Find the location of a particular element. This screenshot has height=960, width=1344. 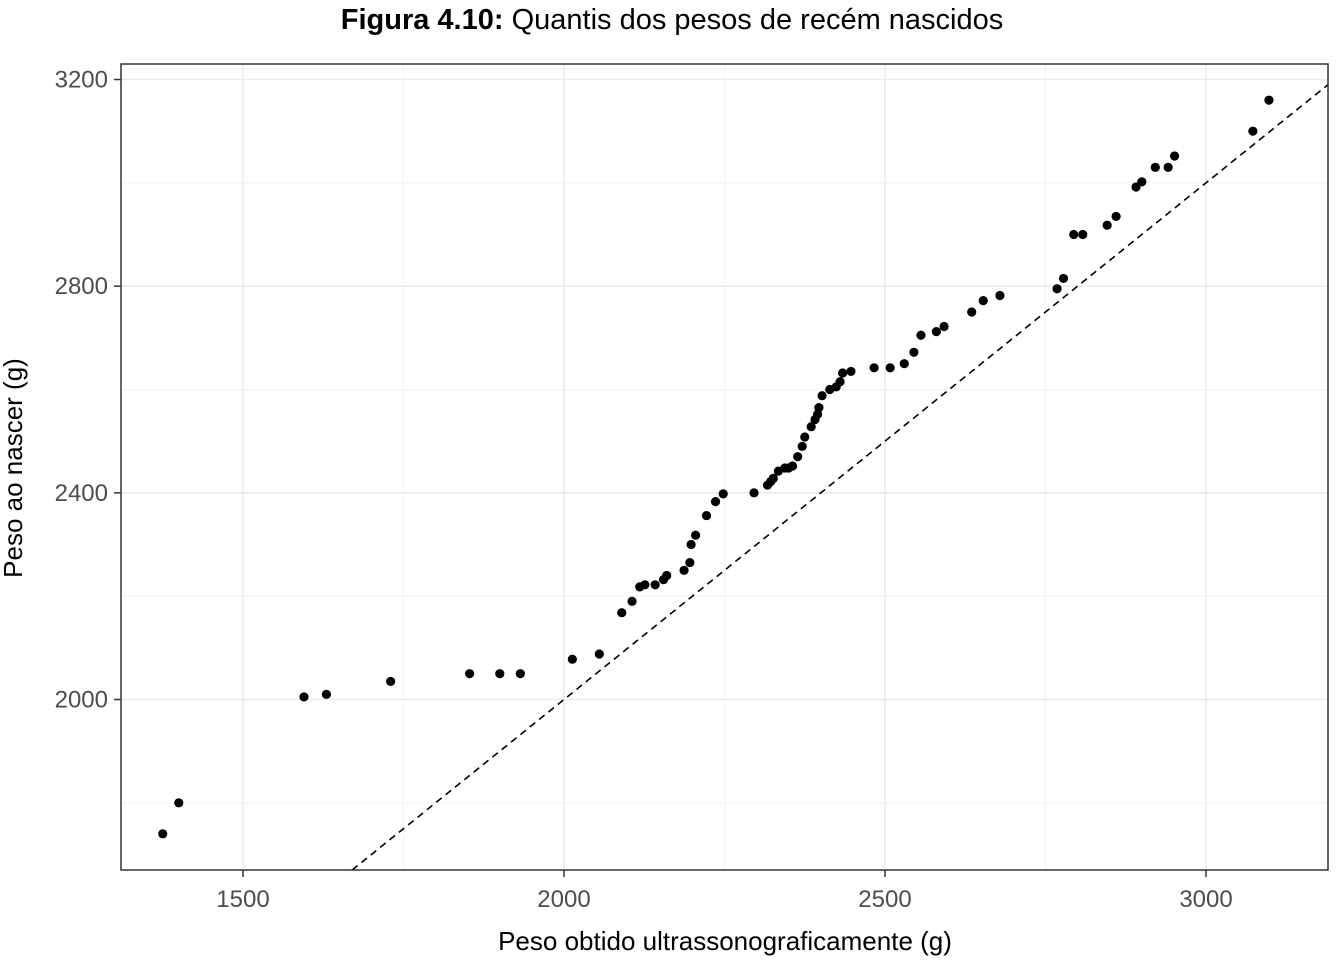

y-tick-label: 3200 is located at coordinates (81, 80).